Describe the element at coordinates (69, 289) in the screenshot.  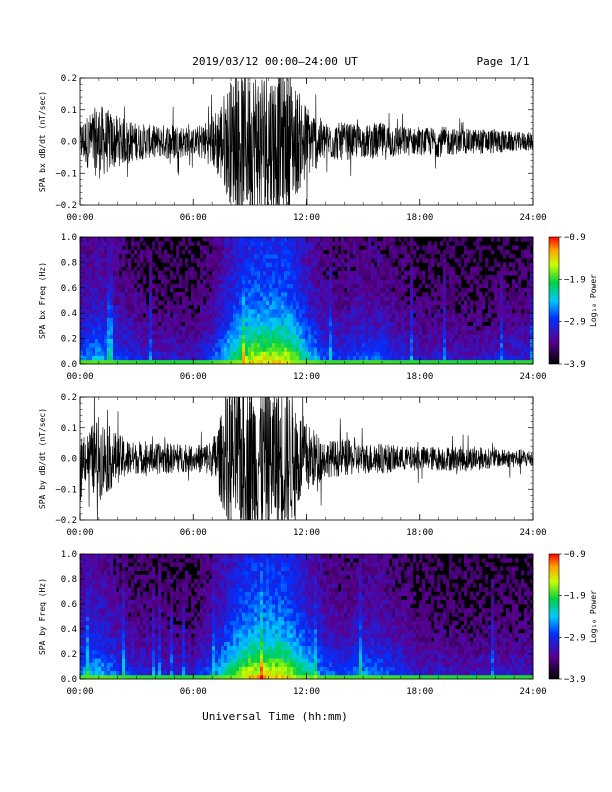
I see `y-tick-label: 0.6` at that location.